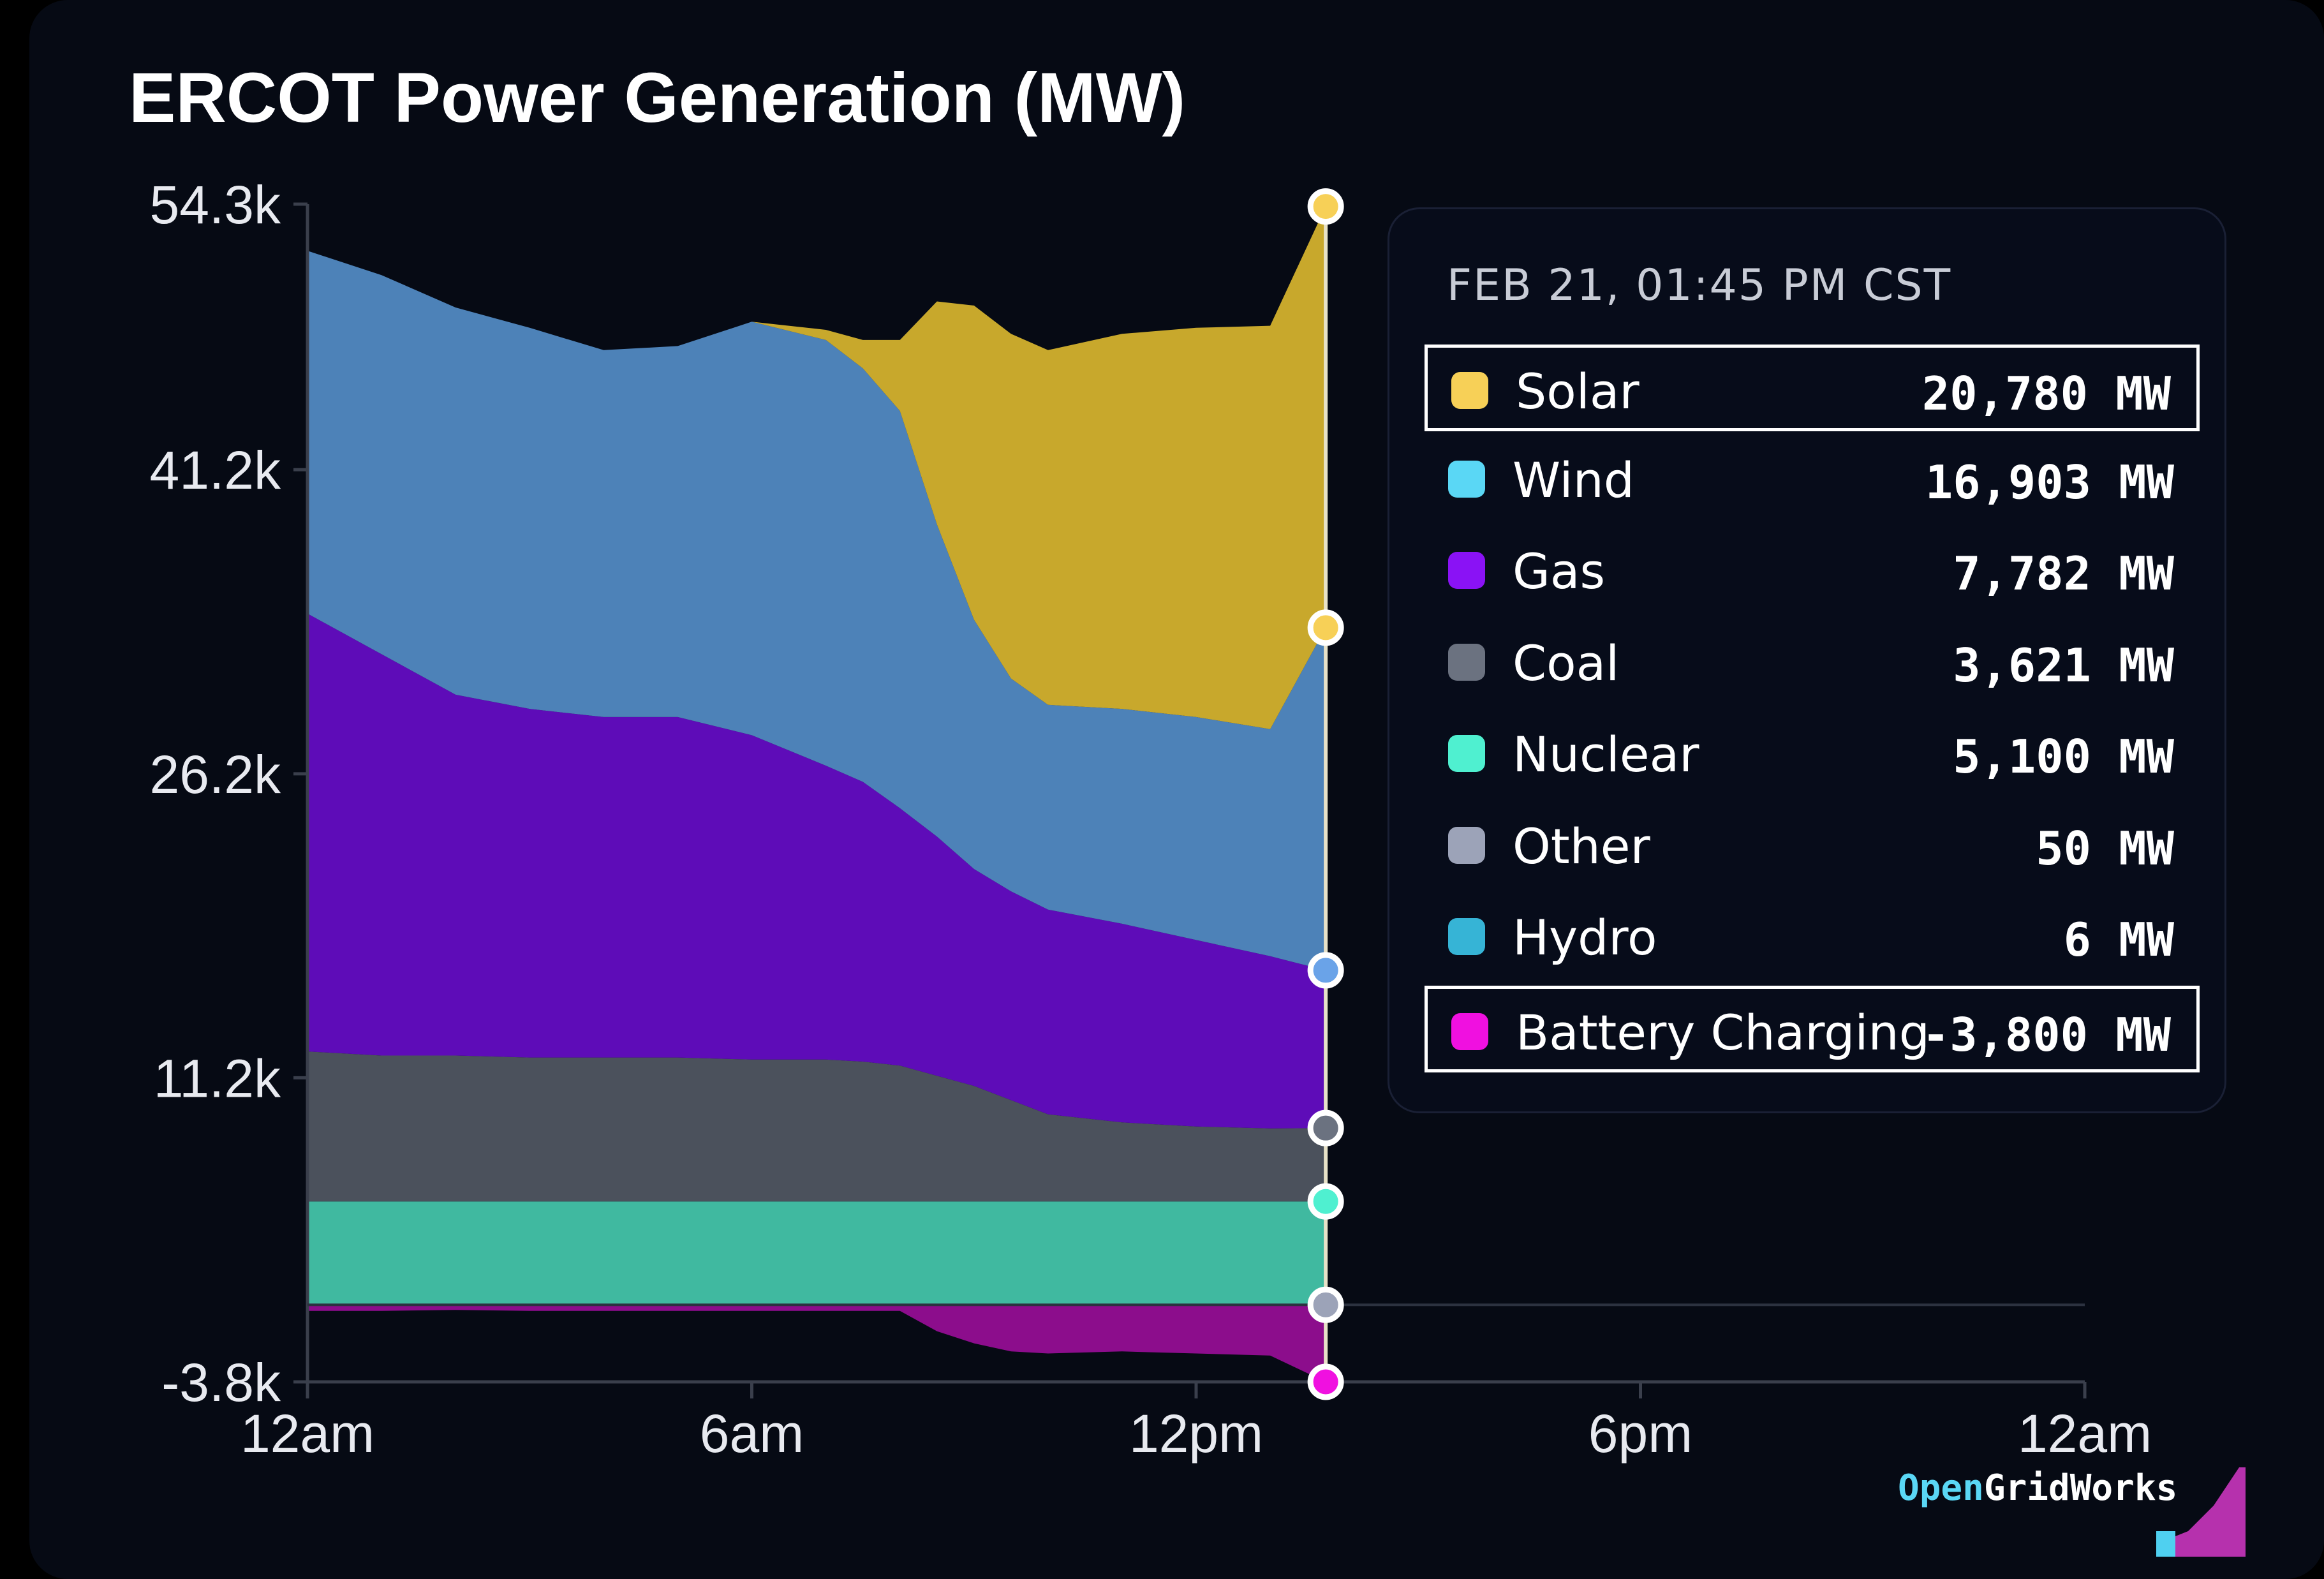  What do you see at coordinates (1812, 479) in the screenshot?
I see `tooltip-row: Wind 16,903 MW` at bounding box center [1812, 479].